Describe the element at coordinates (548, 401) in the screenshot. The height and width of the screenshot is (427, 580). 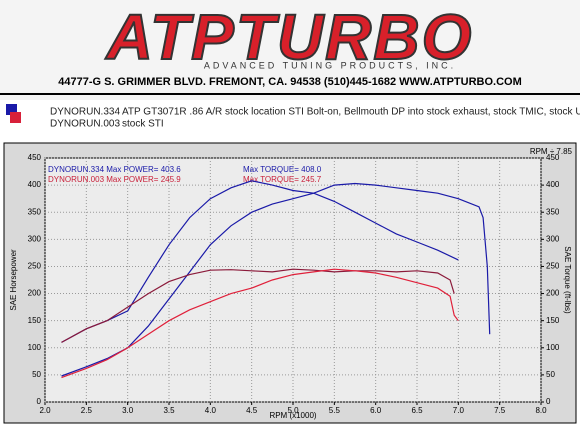
I see `y2-tick-label: 0` at that location.